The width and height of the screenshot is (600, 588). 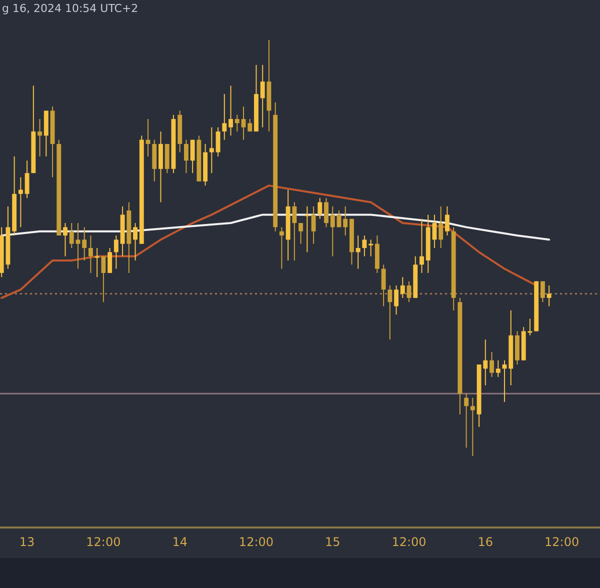 I want to click on x-tick-label: 14, so click(x=180, y=541).